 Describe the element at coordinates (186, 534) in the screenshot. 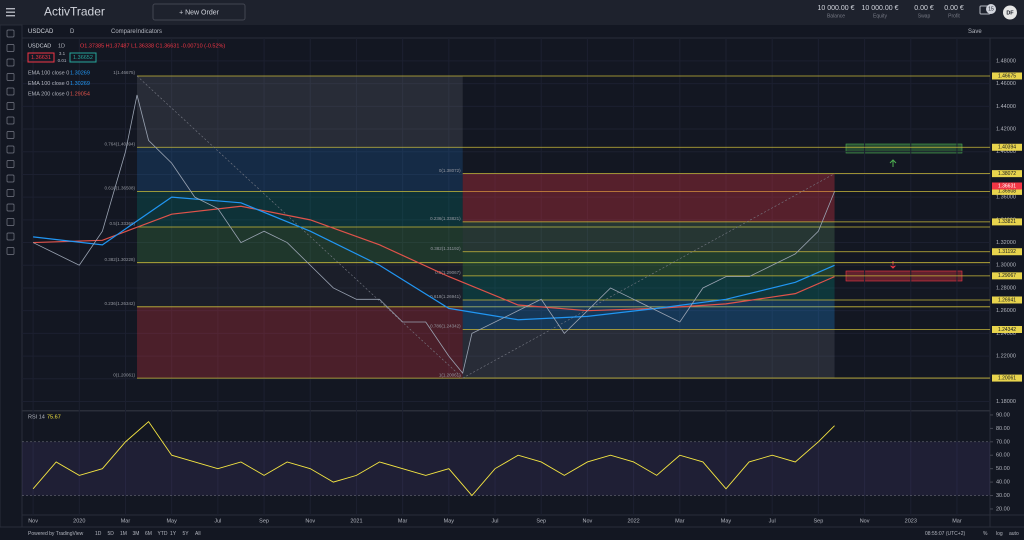

I see `range-button: 5Y` at that location.